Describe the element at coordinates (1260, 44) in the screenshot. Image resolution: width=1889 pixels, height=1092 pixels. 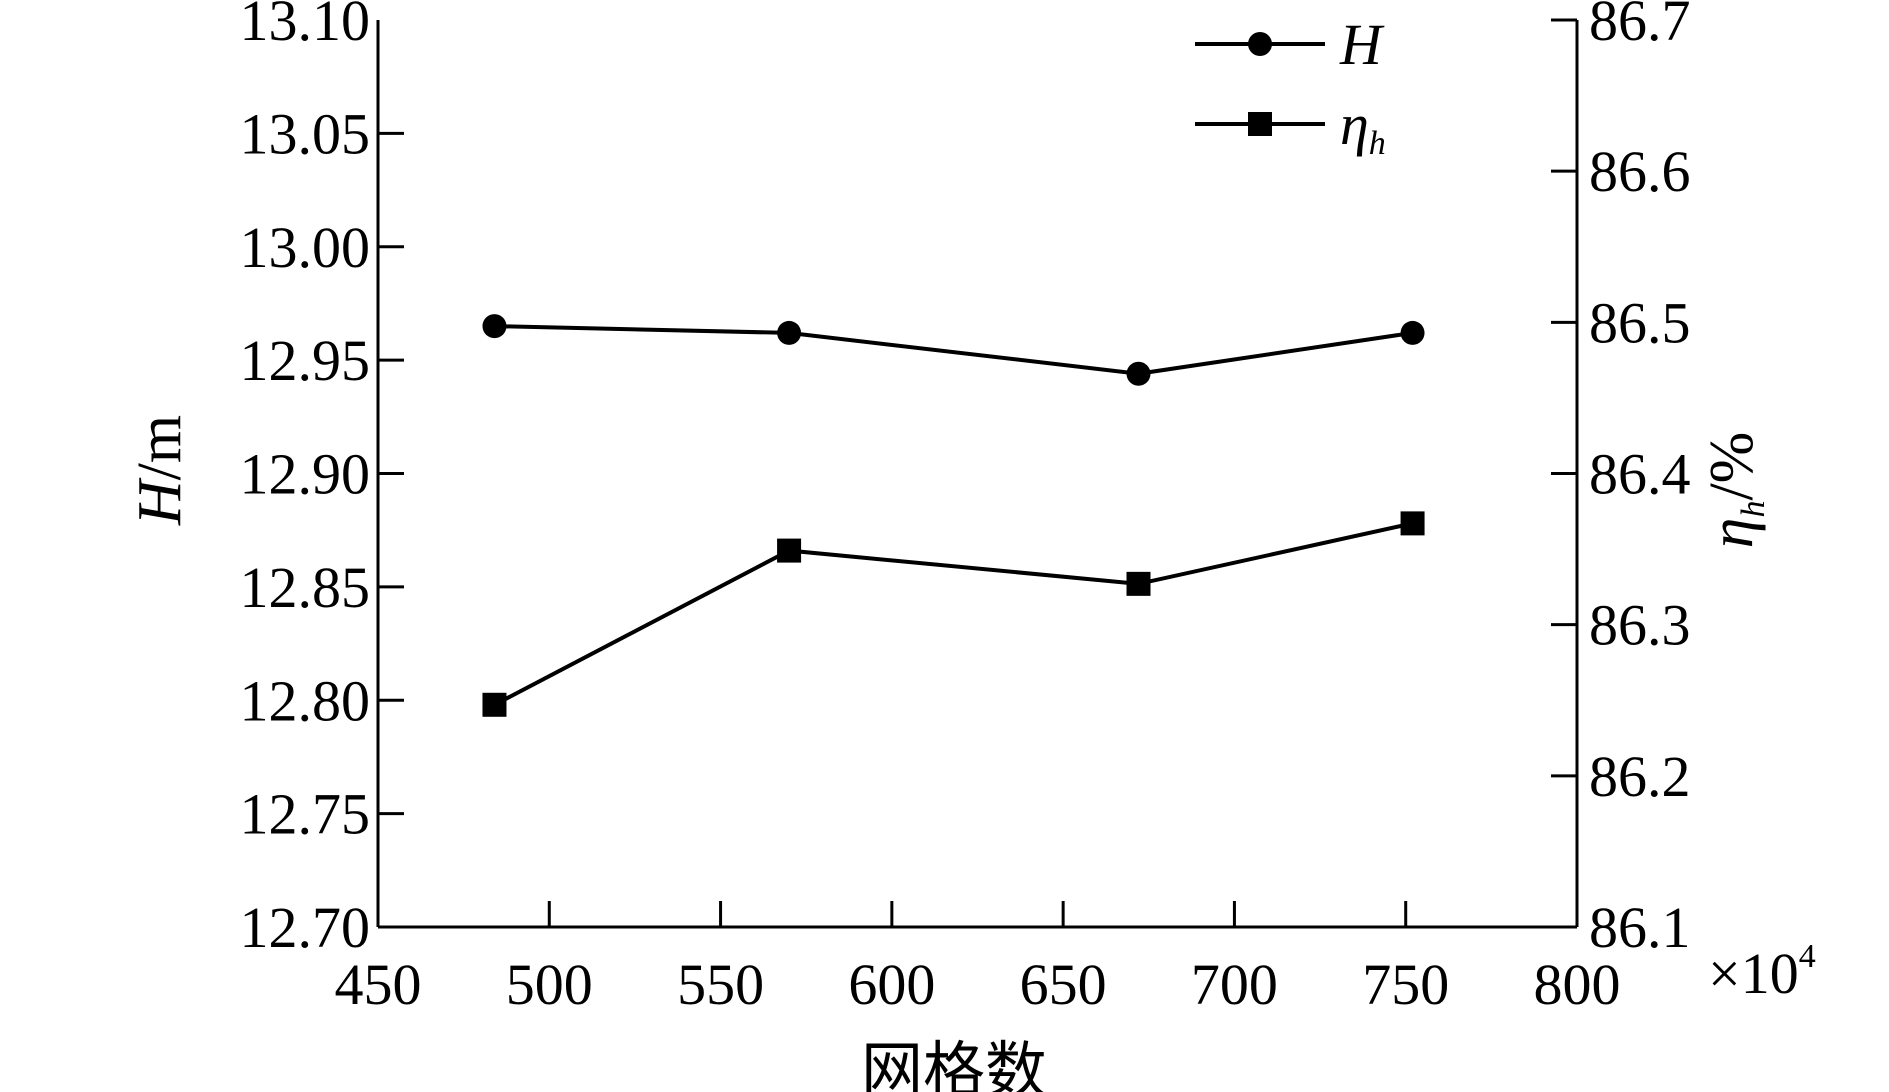
I see `legend-h-marker` at that location.